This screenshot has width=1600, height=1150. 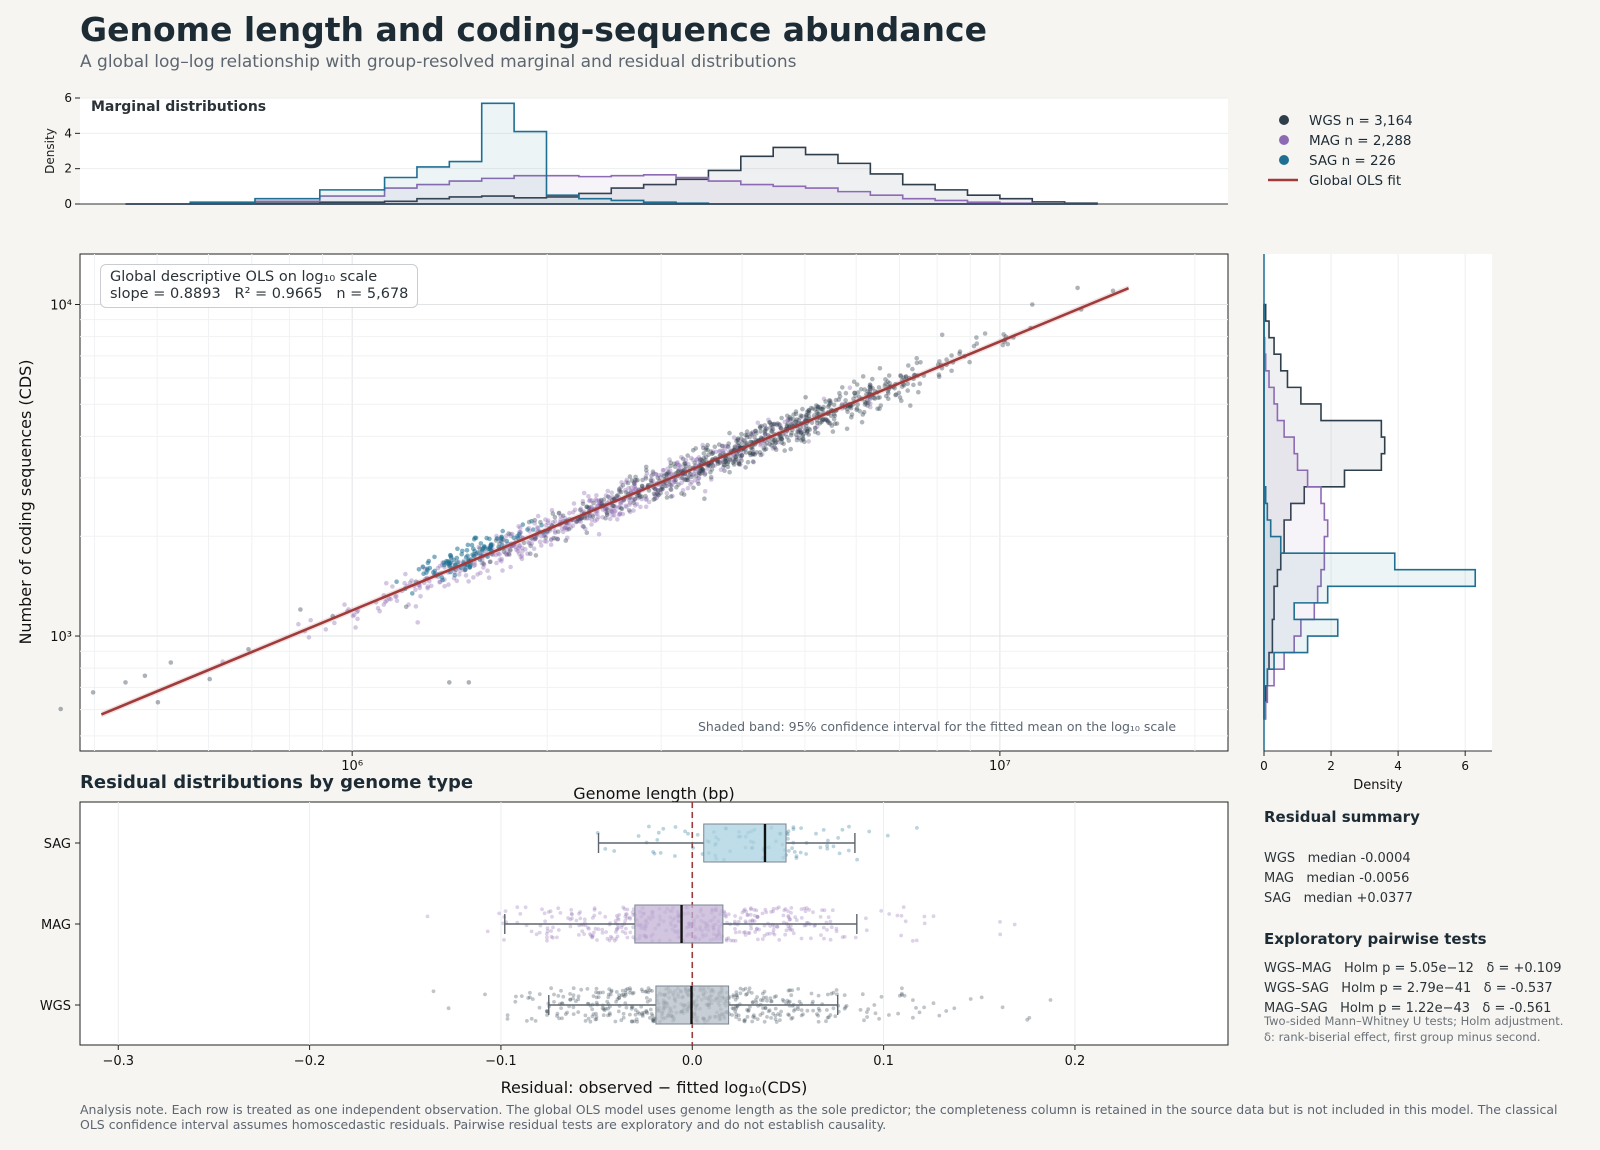 What do you see at coordinates (50, 151) in the screenshot?
I see `top-panel-ylabel: Density` at bounding box center [50, 151].